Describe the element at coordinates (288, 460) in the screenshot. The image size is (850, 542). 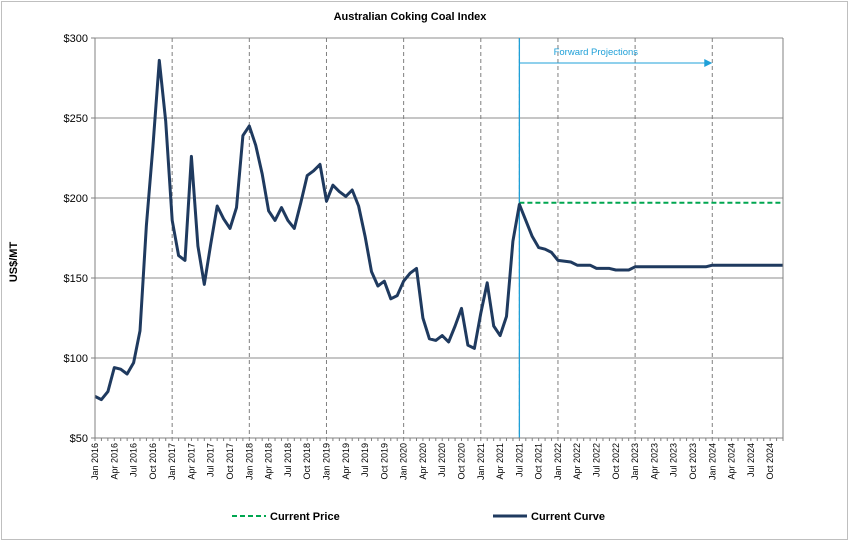
I see `x-tick-label: Jul 2018` at that location.